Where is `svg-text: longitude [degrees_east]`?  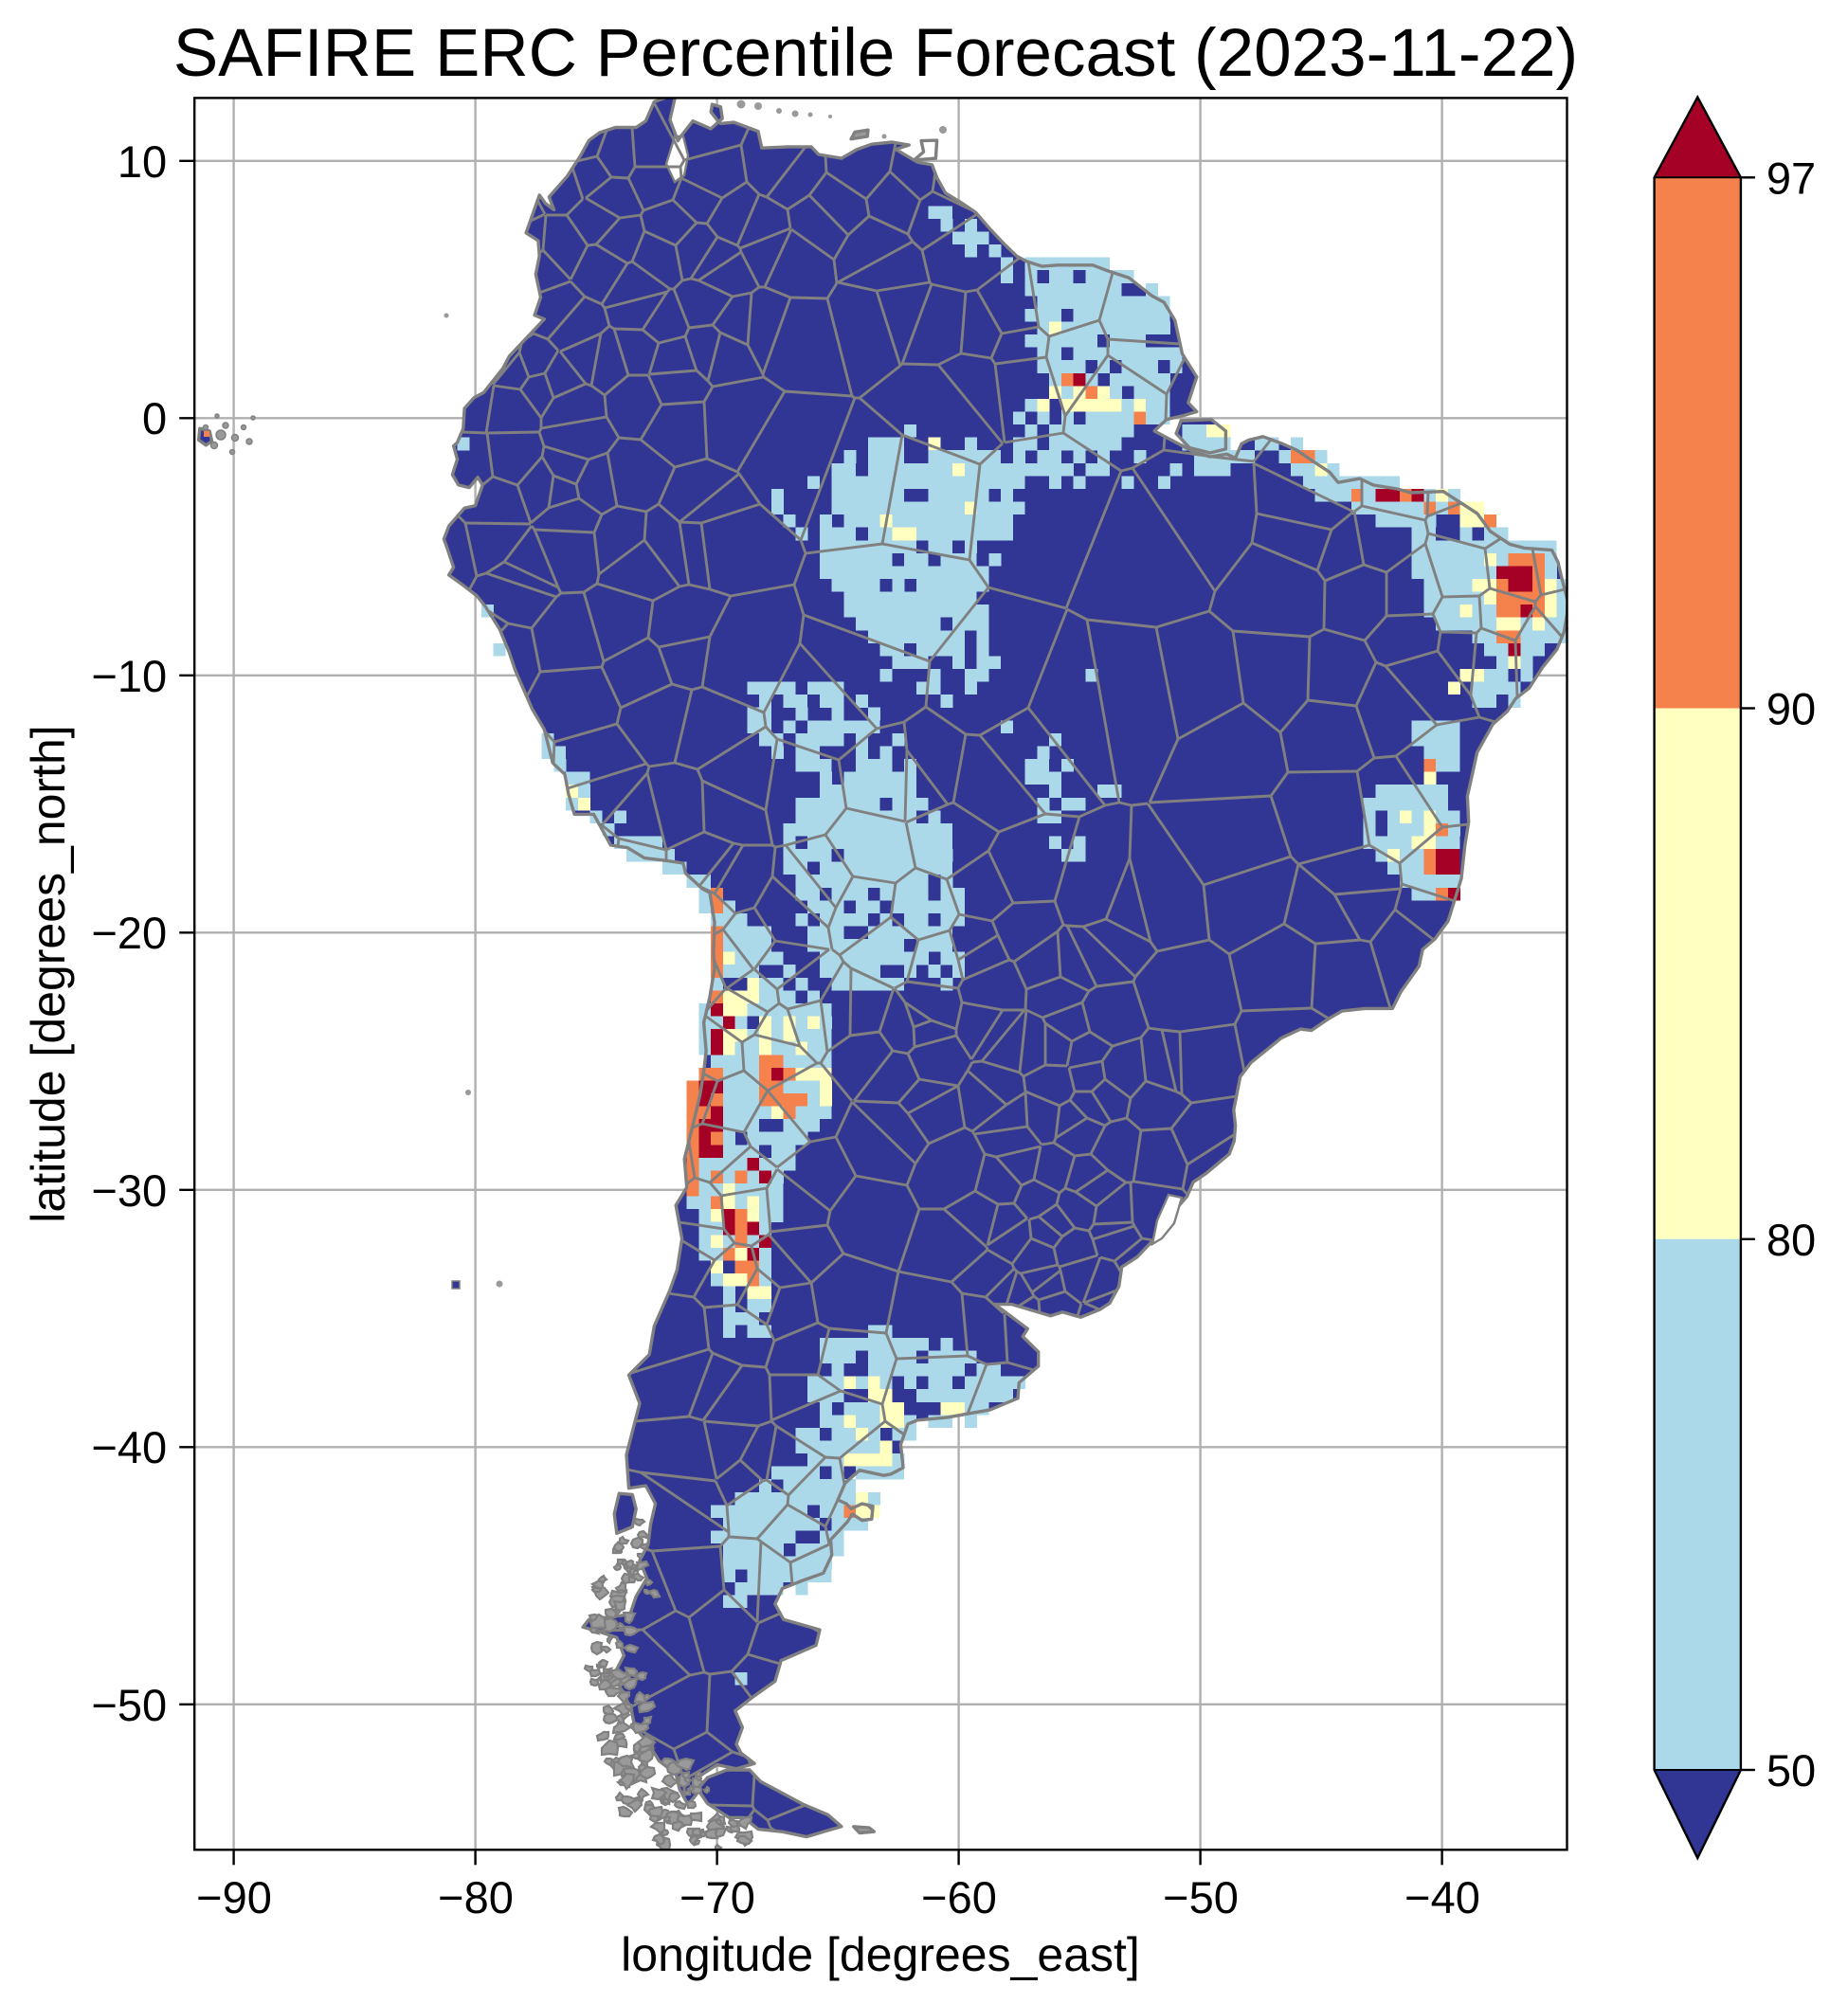 svg-text: longitude [degrees_east] is located at coordinates (881, 1954).